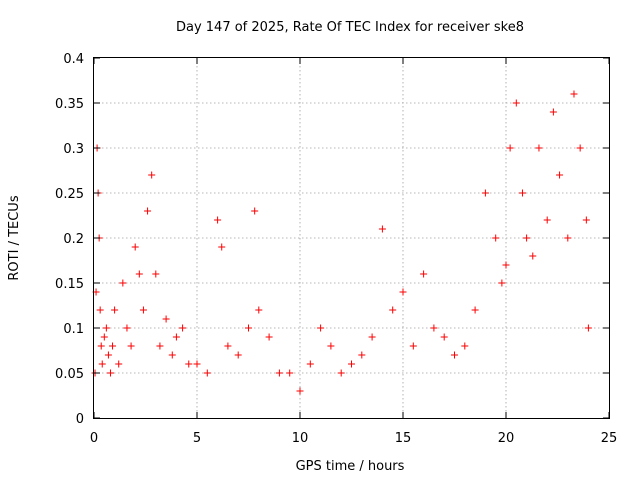  I want to click on y-tick-label: 0.15, so click(69, 284).